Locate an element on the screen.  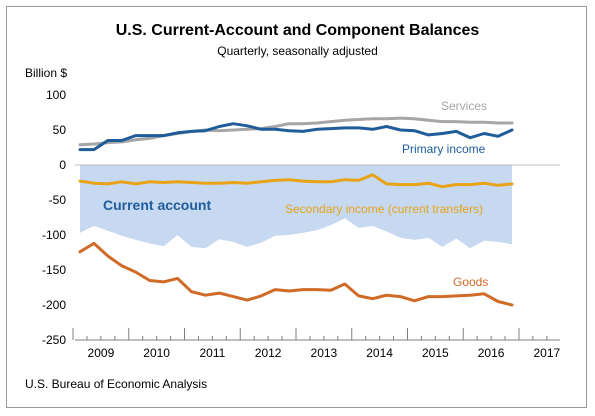
x-year-label: 2013 is located at coordinates (324, 353).